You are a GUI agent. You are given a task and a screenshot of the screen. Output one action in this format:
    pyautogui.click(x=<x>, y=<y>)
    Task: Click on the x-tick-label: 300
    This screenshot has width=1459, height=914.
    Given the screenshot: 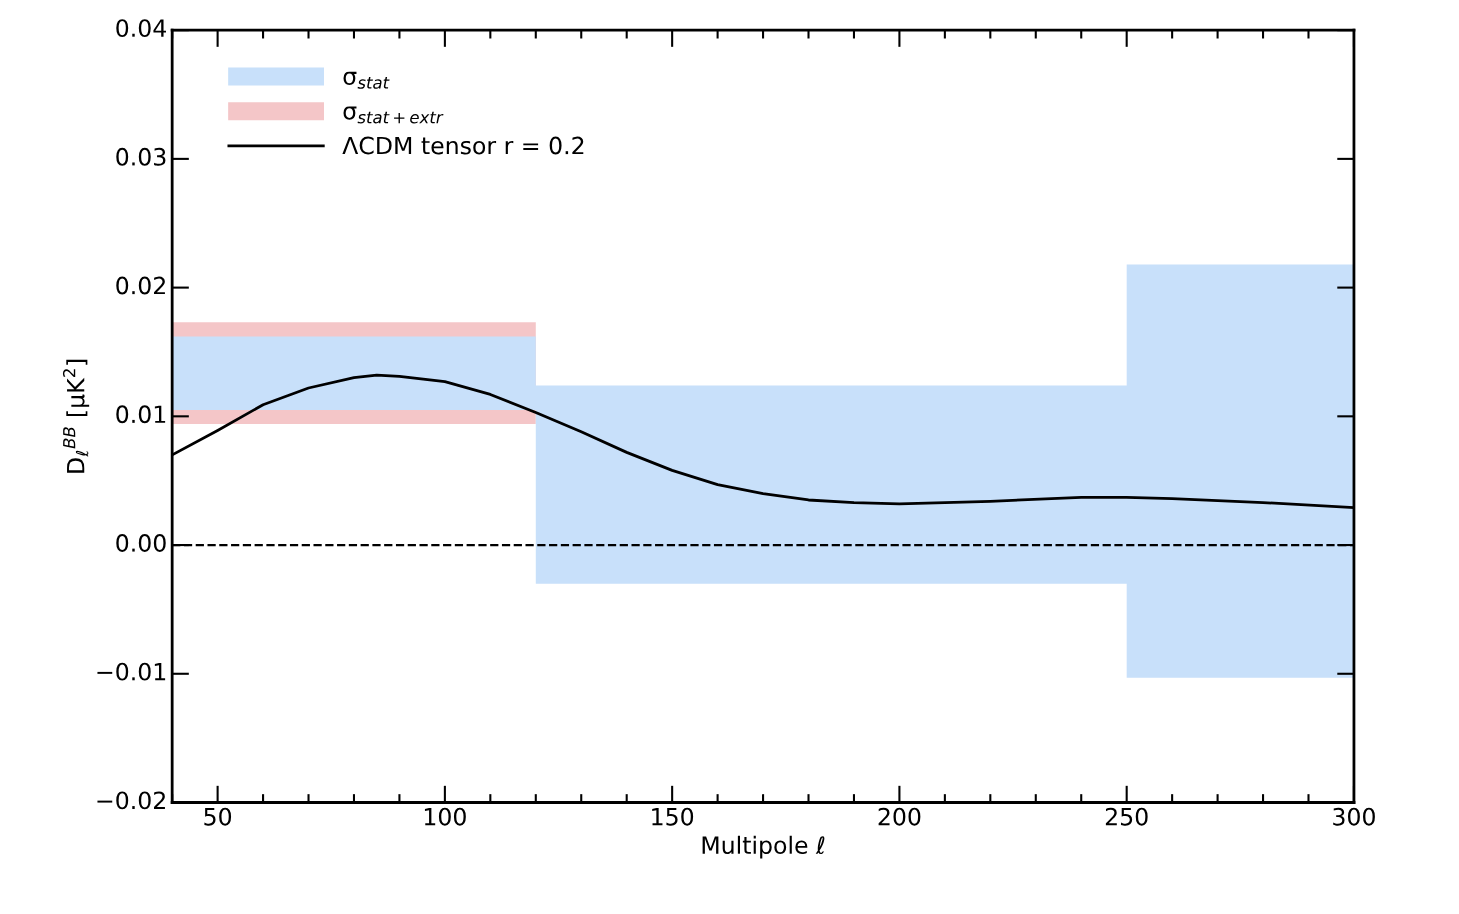 What is the action you would take?
    pyautogui.click(x=1354, y=816)
    